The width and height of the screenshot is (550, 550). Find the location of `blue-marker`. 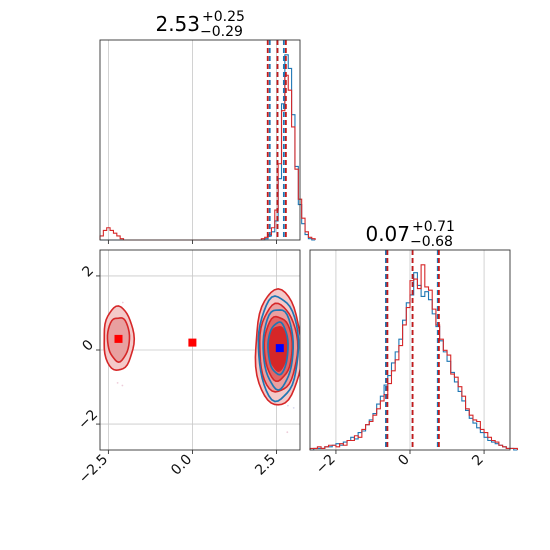

blue-marker is located at coordinates (279, 348).